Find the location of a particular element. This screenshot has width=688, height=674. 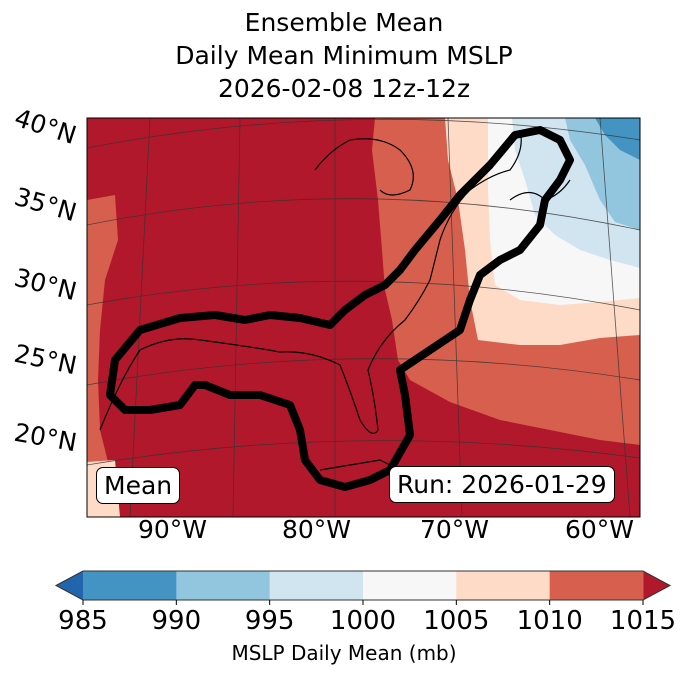

colorbar-tick-label: 990 is located at coordinates (176, 621).